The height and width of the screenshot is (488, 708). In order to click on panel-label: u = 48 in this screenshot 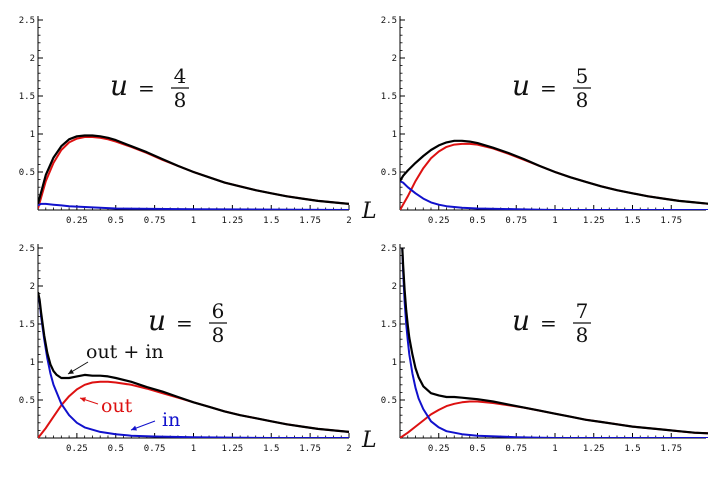, I will do `click(149, 88)`.